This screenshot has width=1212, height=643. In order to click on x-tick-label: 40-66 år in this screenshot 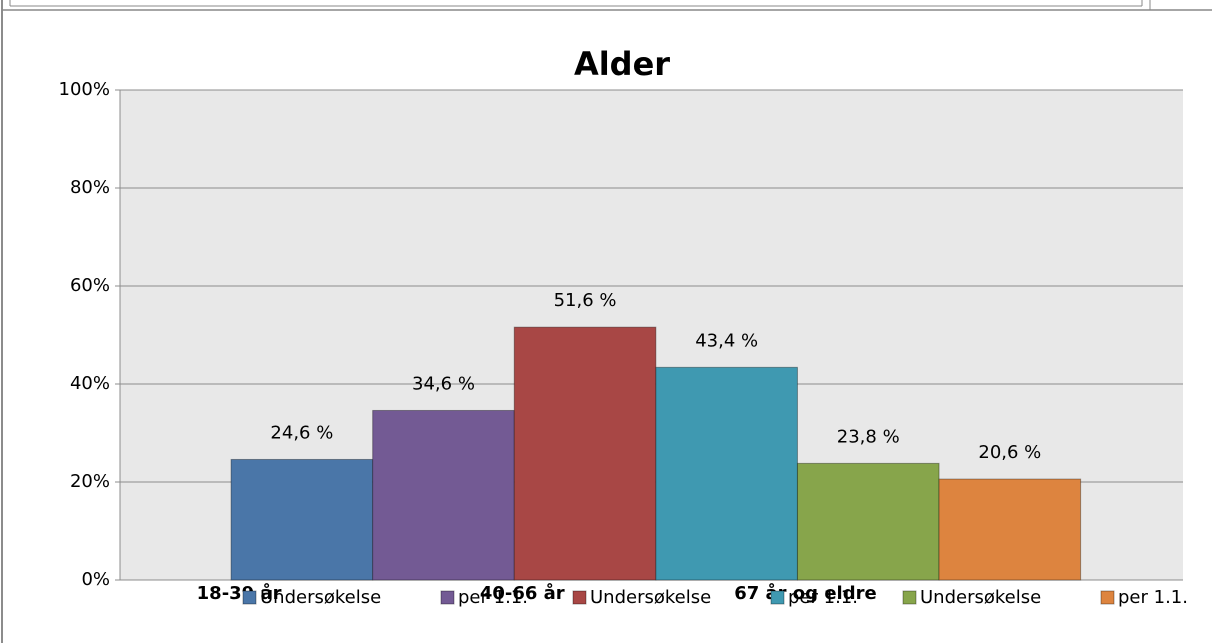, I will do `click(522, 593)`.